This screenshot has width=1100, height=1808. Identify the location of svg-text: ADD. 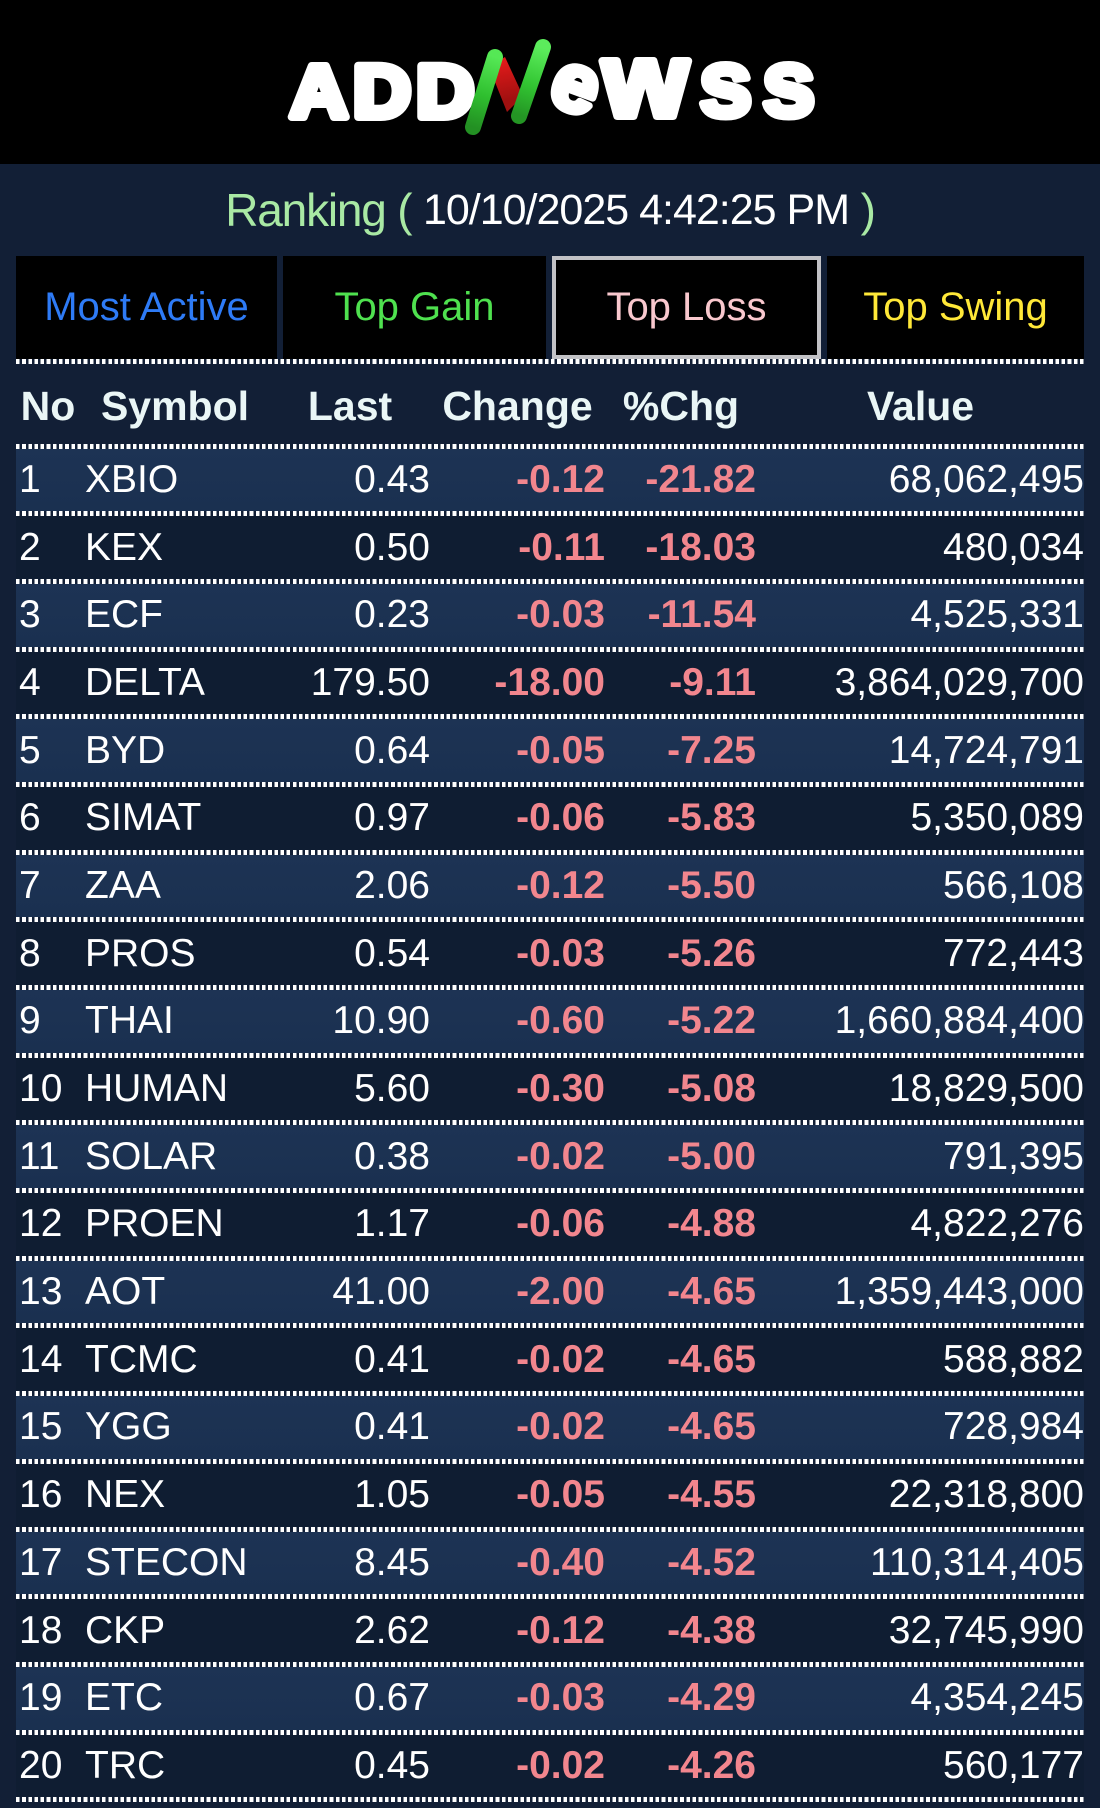
(384, 92).